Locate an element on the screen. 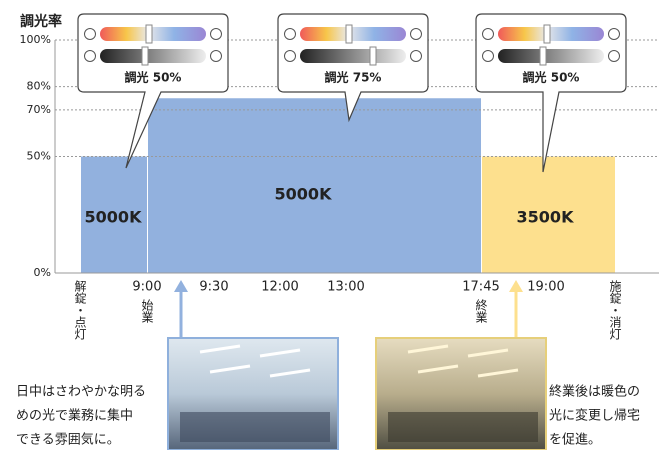 This screenshot has height=450, width=659. caption-line: 日中はさわやかな明る is located at coordinates (81, 392).